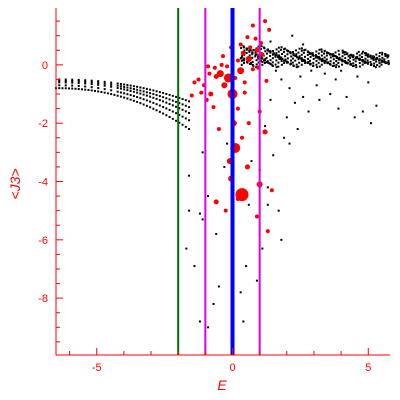 This screenshot has height=400, width=400. What do you see at coordinates (15, 183) in the screenshot?
I see `y-axis-title: <J3>` at bounding box center [15, 183].